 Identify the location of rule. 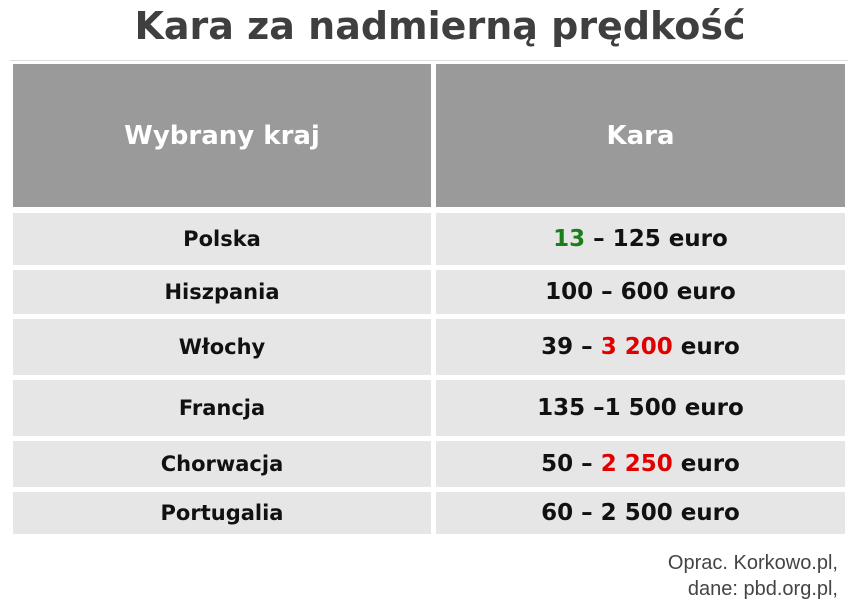
(429, 60).